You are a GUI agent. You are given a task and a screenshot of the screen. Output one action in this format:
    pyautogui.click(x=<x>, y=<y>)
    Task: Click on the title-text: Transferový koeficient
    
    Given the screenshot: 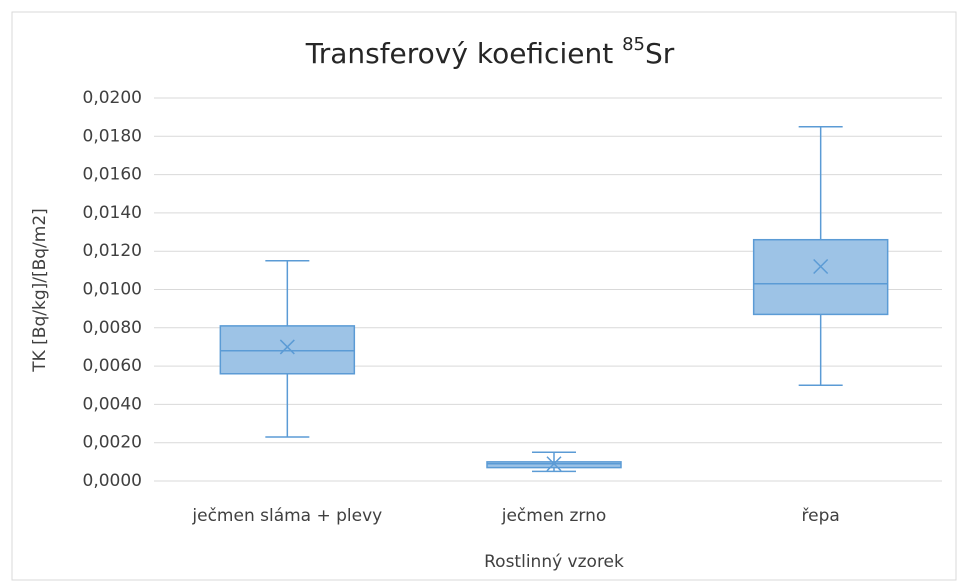 What is the action you would take?
    pyautogui.click(x=459, y=53)
    